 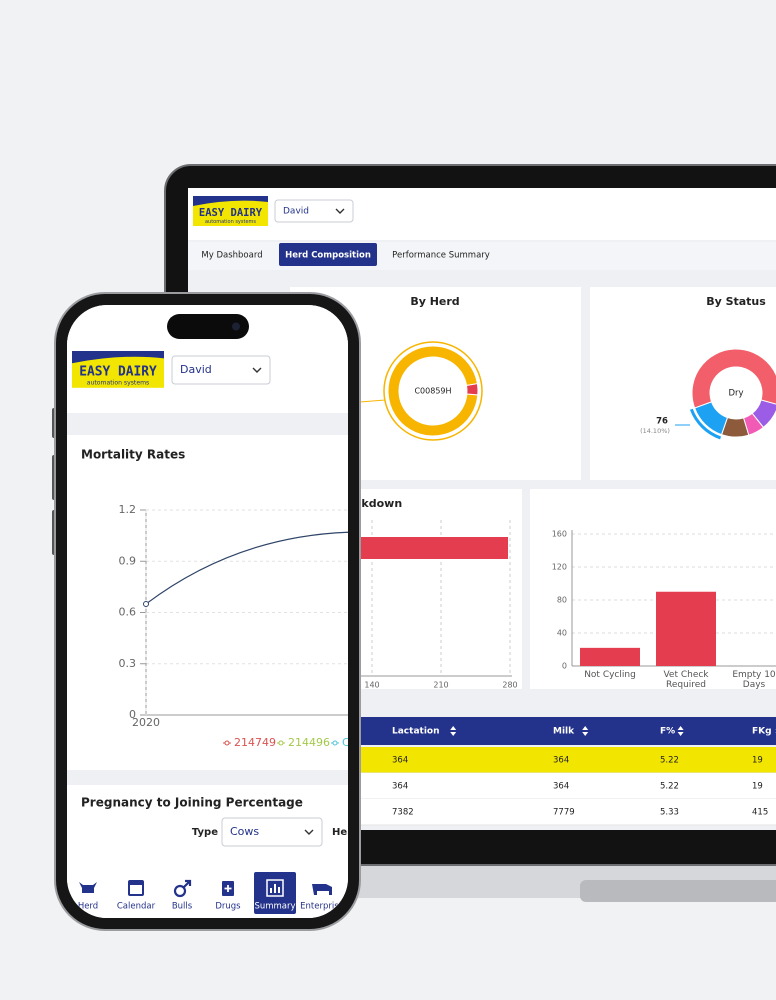 I want to click on legend-entry: 214496, so click(x=309, y=742).